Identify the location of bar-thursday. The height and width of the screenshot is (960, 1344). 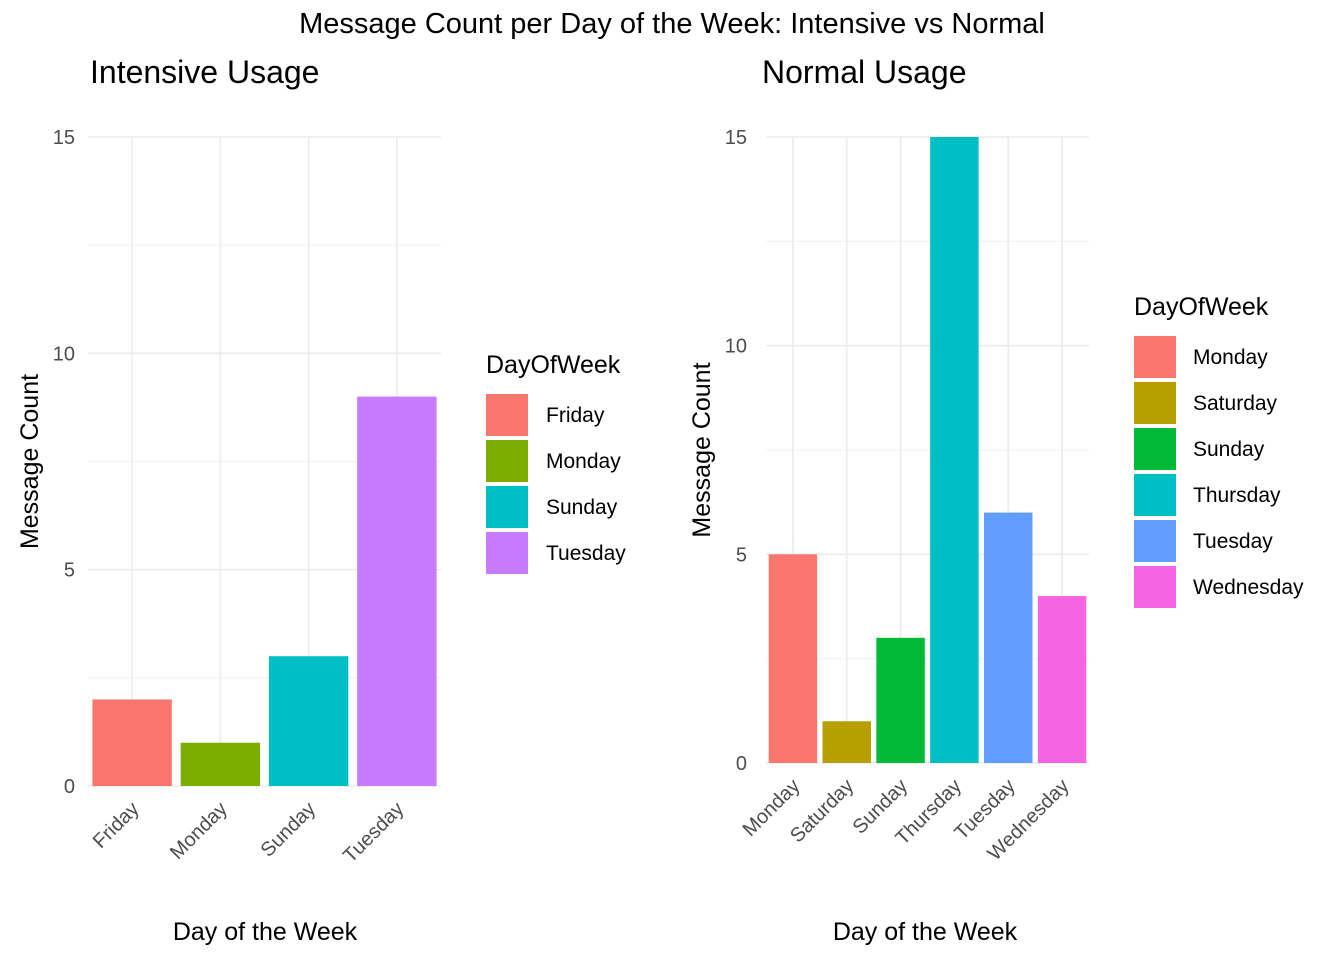
(954, 450).